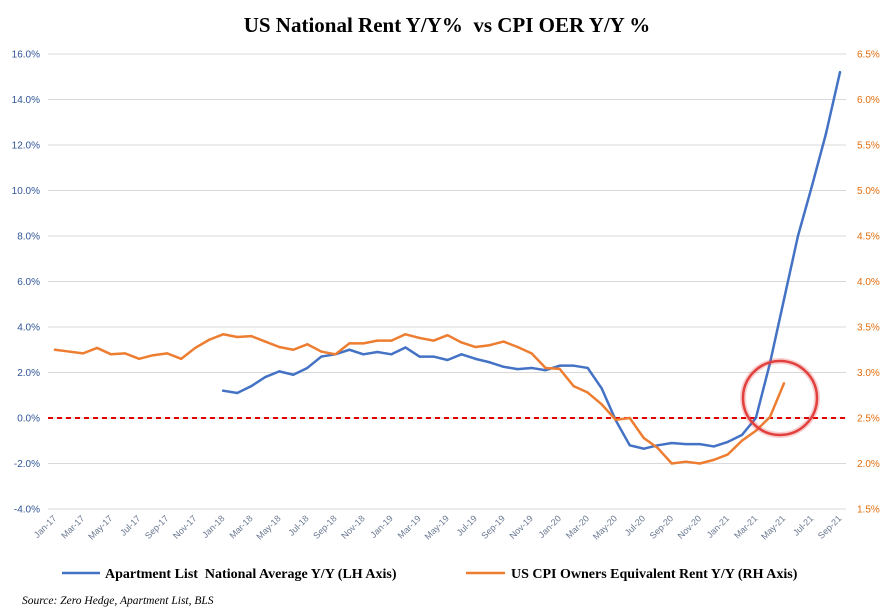 The image size is (894, 612). What do you see at coordinates (130, 525) in the screenshot?
I see `x-tick-label: Jul-17` at bounding box center [130, 525].